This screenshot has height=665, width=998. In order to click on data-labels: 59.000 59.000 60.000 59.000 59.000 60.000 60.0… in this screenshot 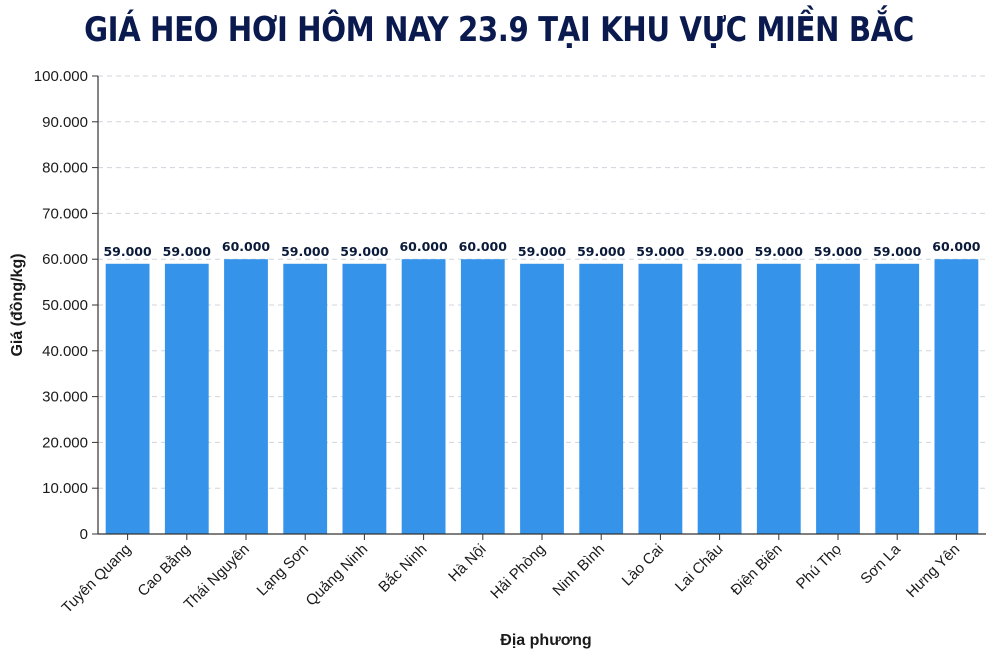, I will do `click(541, 249)`.